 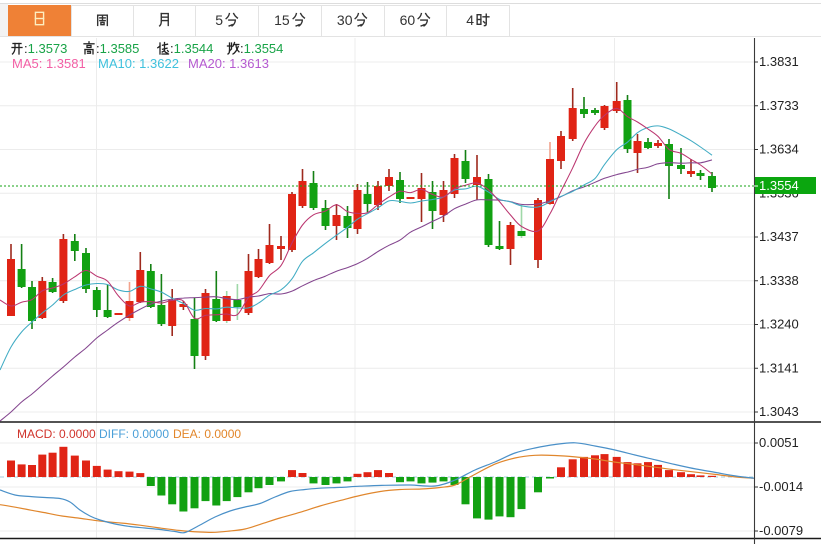 What do you see at coordinates (779, 280) in the screenshot?
I see `svg-text: 1.3338` at bounding box center [779, 280].